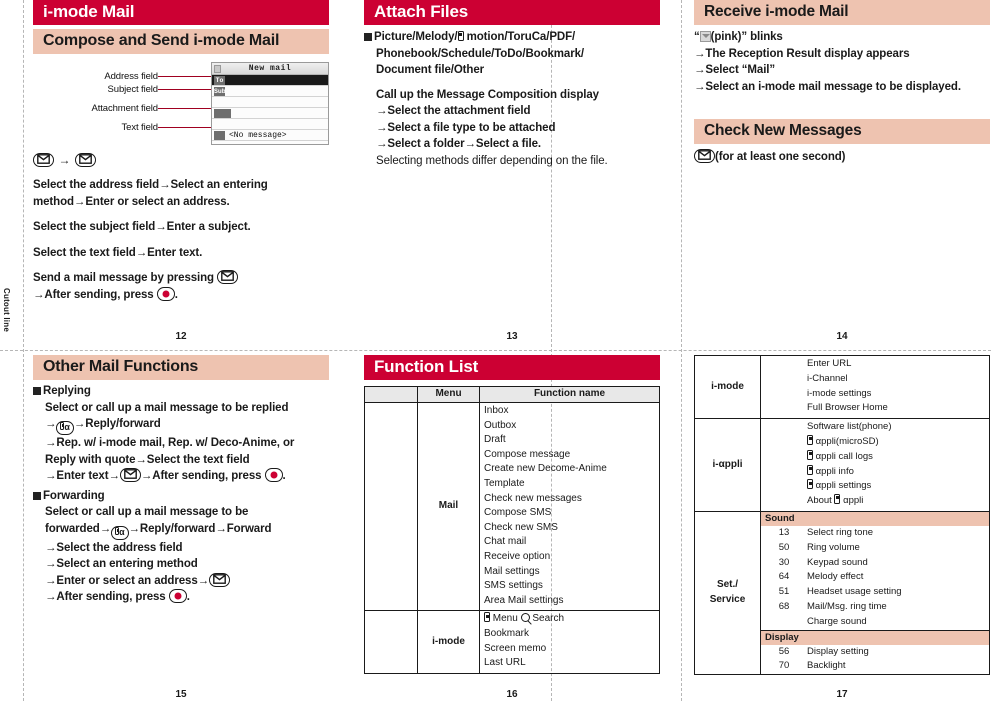  I want to click on forwarding-line-2: forwarded→ α →Reply/forward→Forward, so click(181, 530).